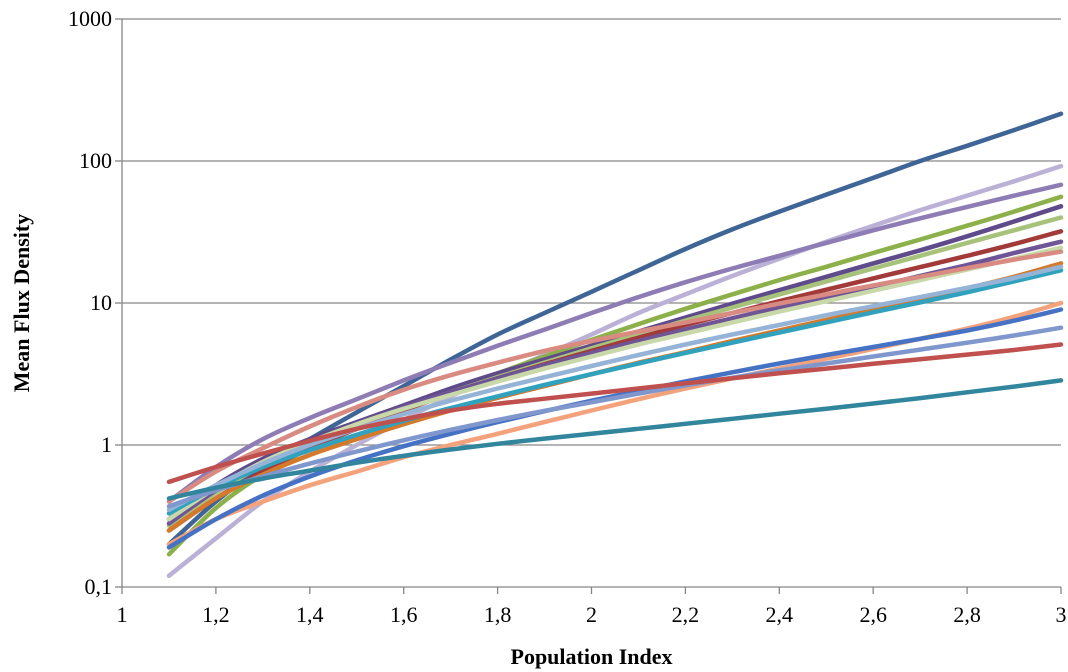 The width and height of the screenshot is (1068, 672). What do you see at coordinates (1061, 614) in the screenshot?
I see `x-tick-label: 3` at bounding box center [1061, 614].